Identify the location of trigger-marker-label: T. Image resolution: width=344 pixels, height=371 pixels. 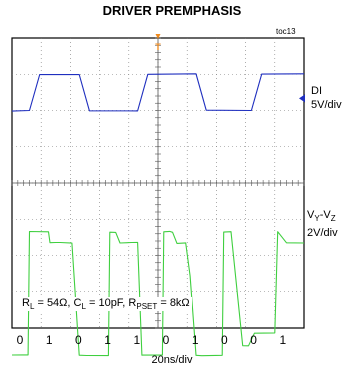
(158, 47).